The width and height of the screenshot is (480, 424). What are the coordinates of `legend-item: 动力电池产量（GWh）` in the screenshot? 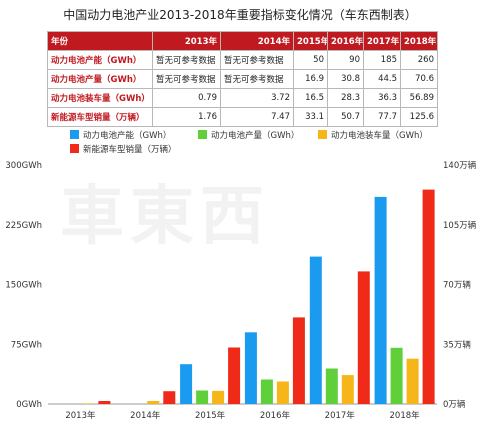 It's located at (248, 135).